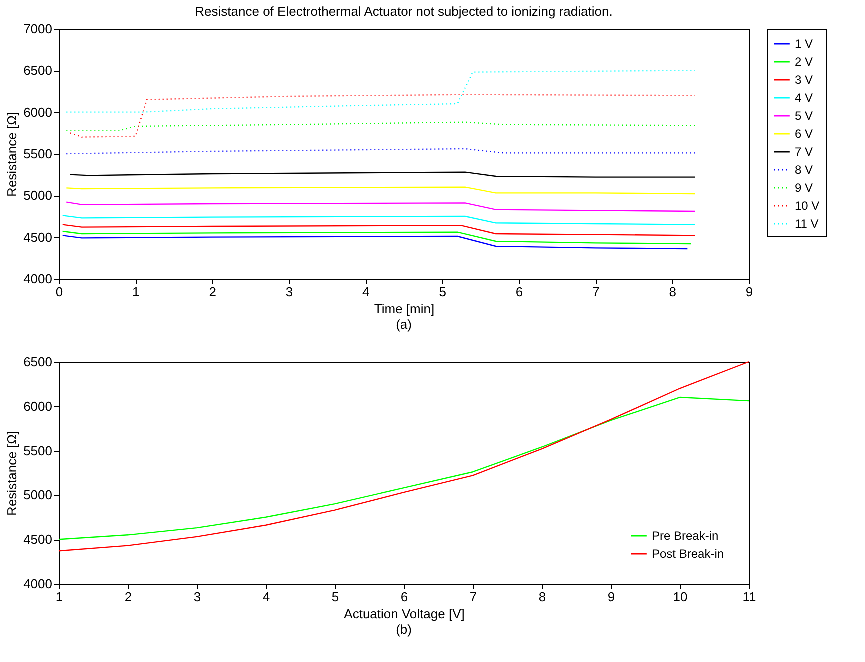 This screenshot has width=865, height=662. I want to click on legend-label: 8 V, so click(804, 170).